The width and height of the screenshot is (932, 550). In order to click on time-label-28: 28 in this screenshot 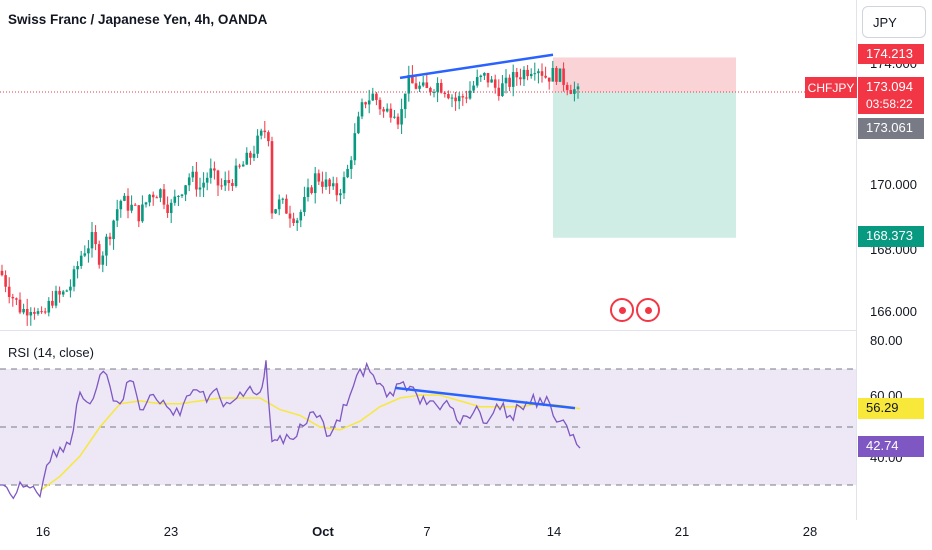, I will do `click(810, 531)`.